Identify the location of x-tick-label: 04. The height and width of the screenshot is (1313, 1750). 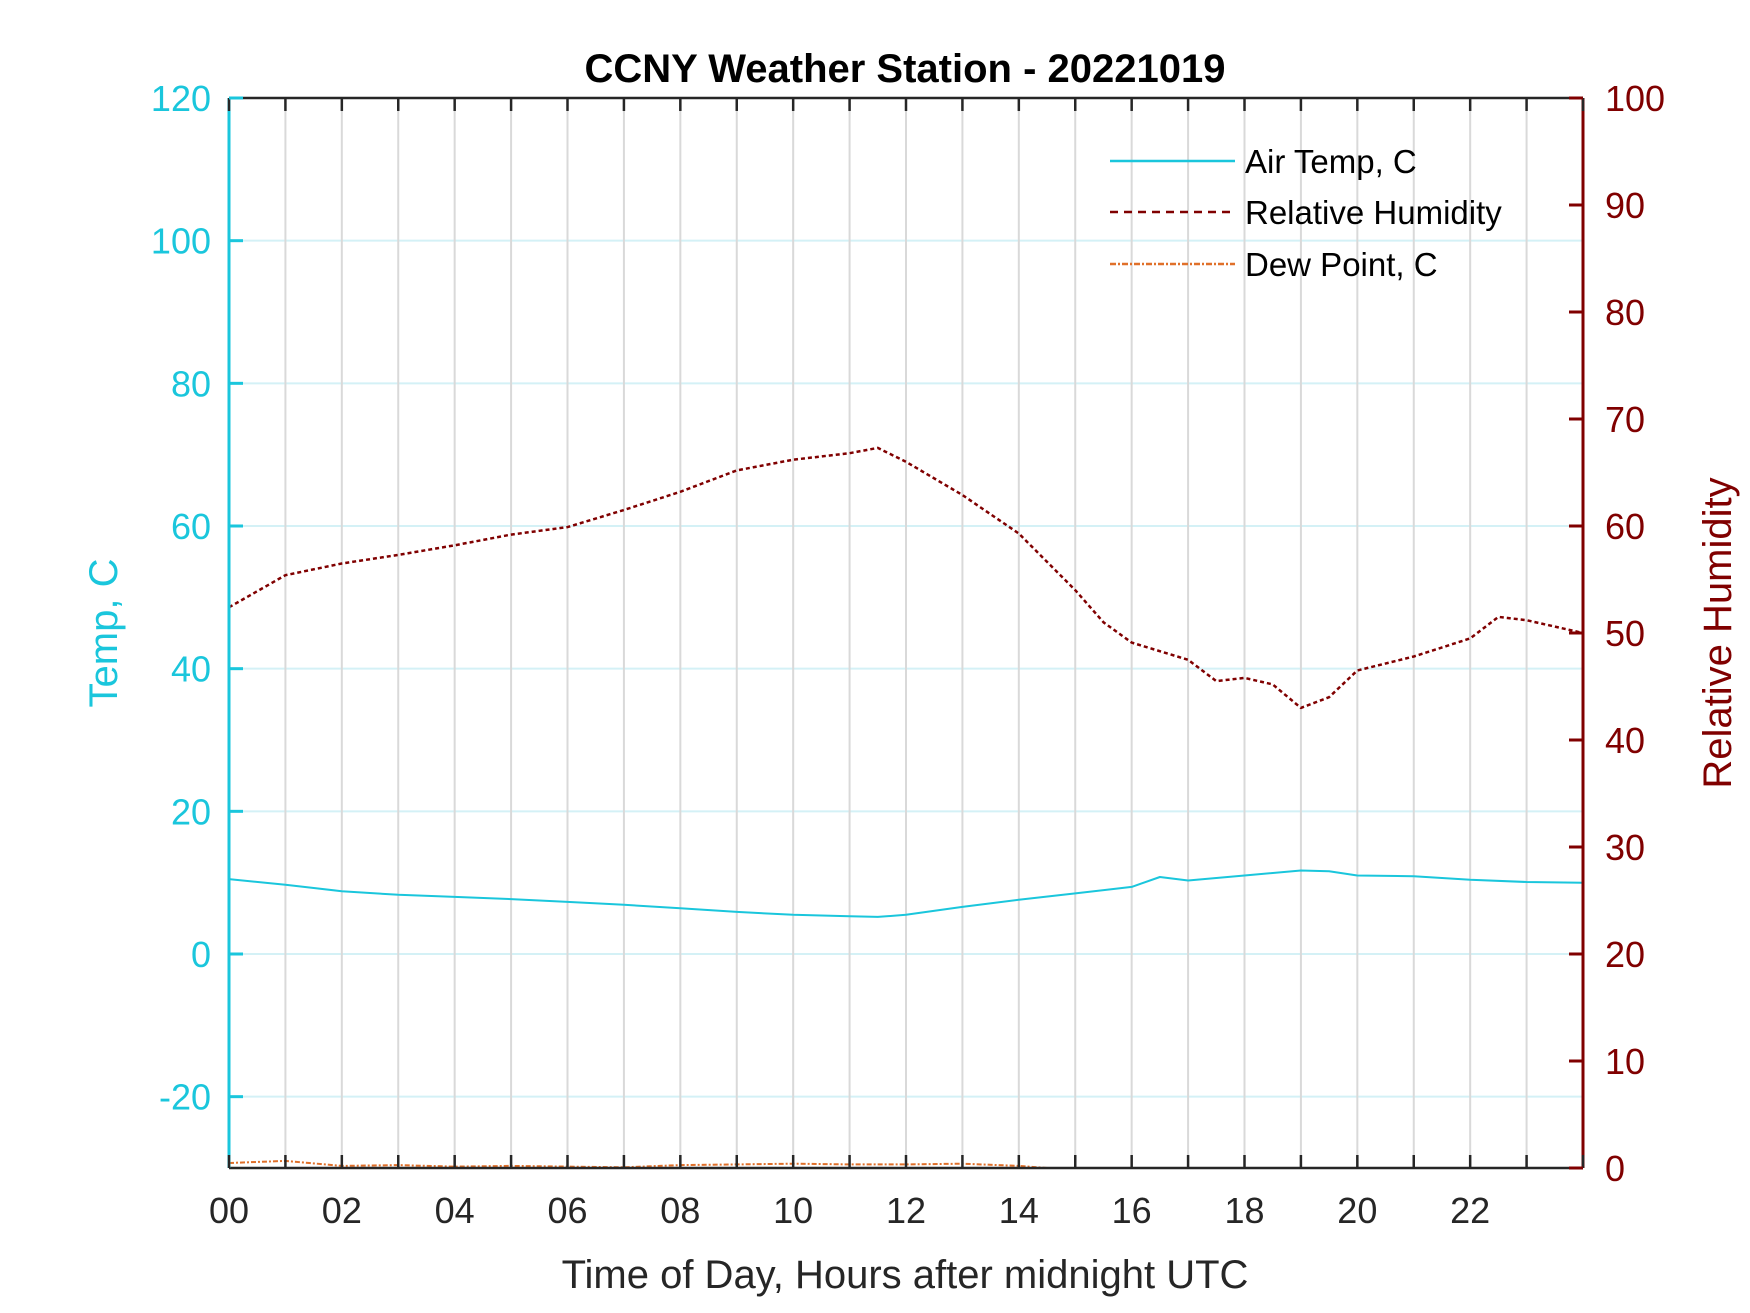
(455, 1210).